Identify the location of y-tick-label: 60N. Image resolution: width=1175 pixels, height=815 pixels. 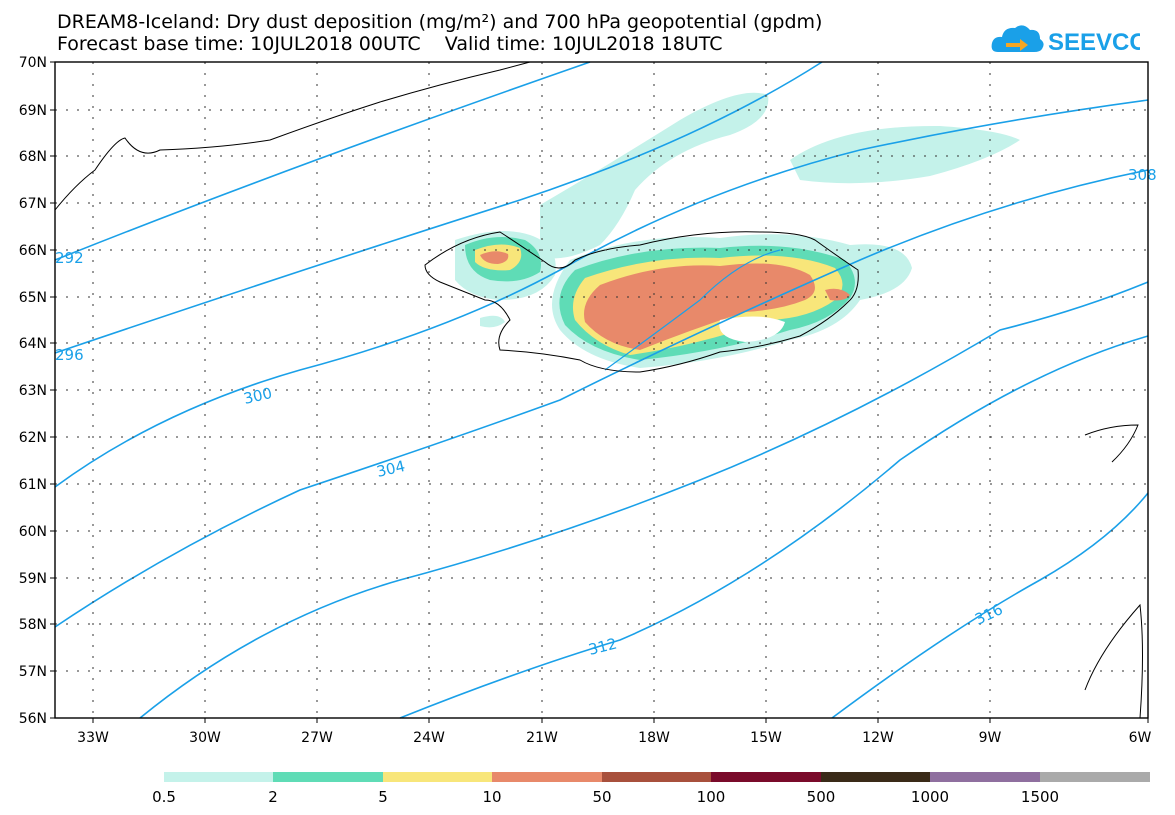
(33, 532).